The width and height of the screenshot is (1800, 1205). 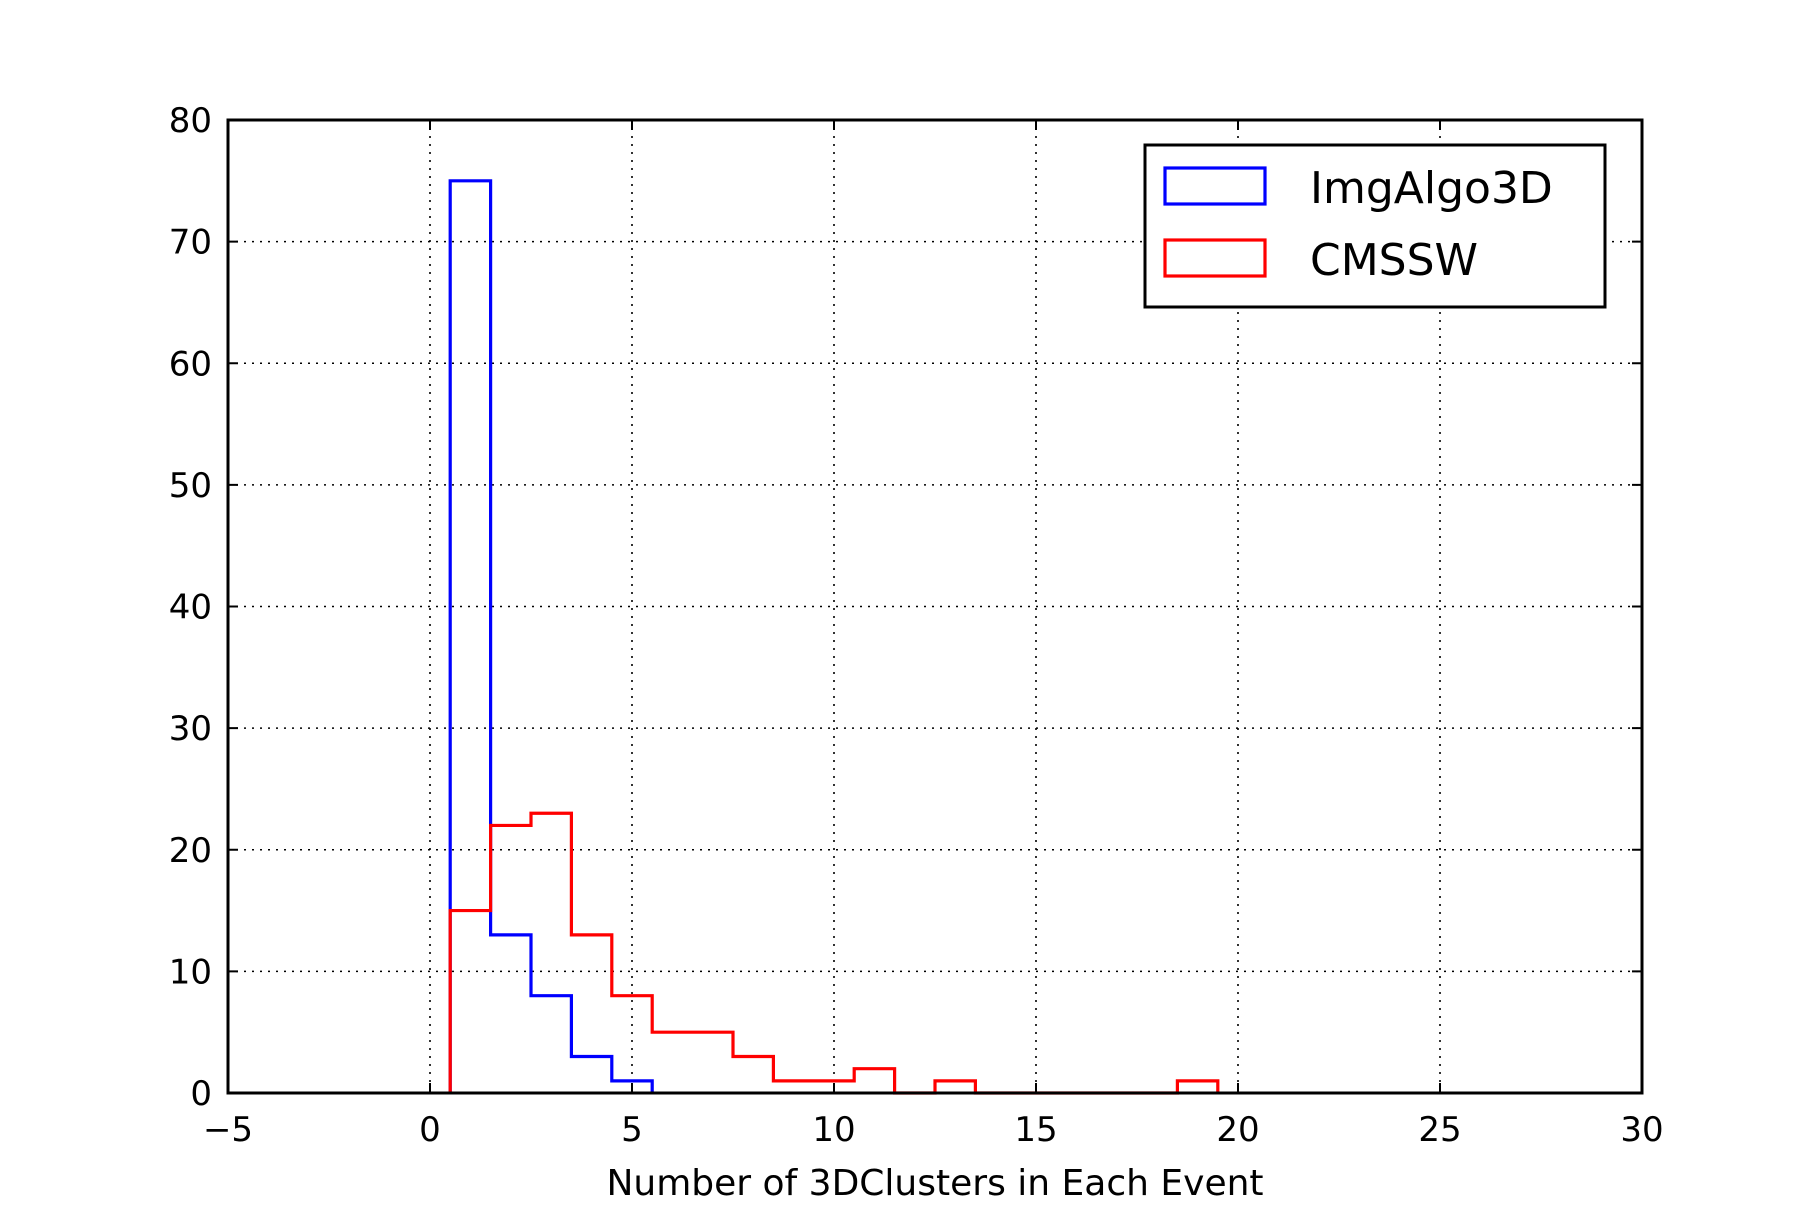 What do you see at coordinates (190, 364) in the screenshot?
I see `y-tick-label: 60` at bounding box center [190, 364].